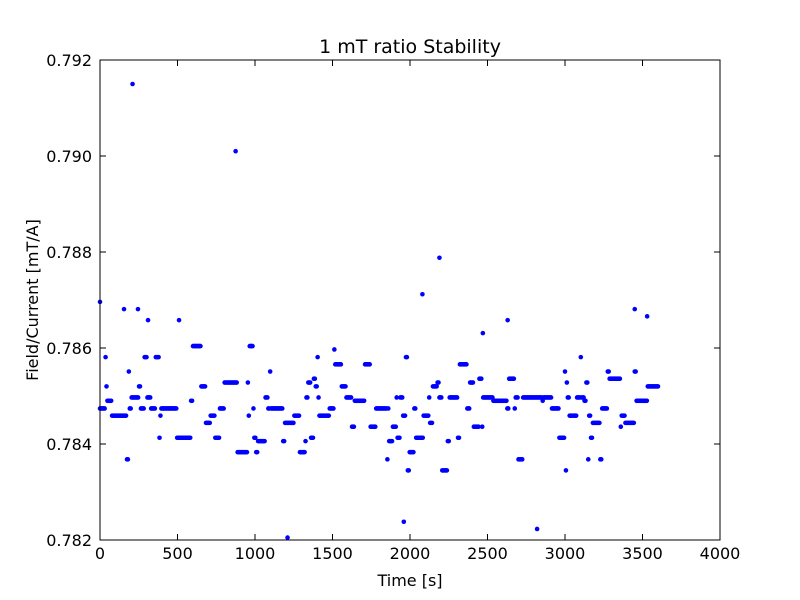  What do you see at coordinates (487, 553) in the screenshot?
I see `x-tick-label: 2500` at bounding box center [487, 553].